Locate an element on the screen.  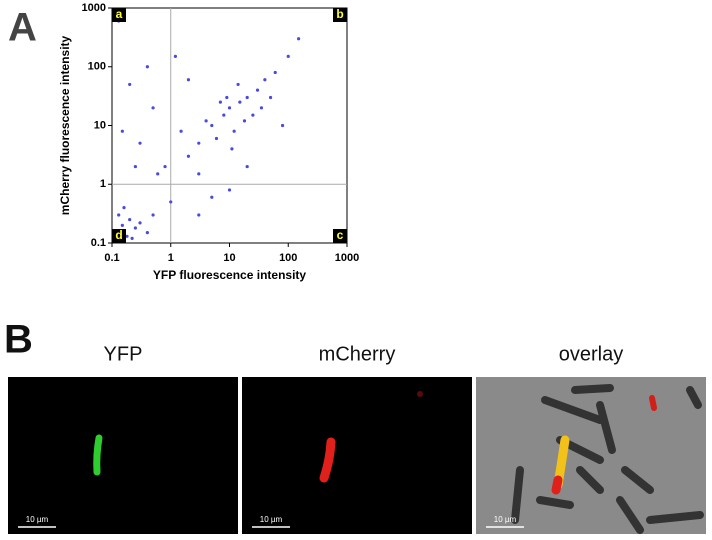
image-overlay is located at coordinates (591, 455).